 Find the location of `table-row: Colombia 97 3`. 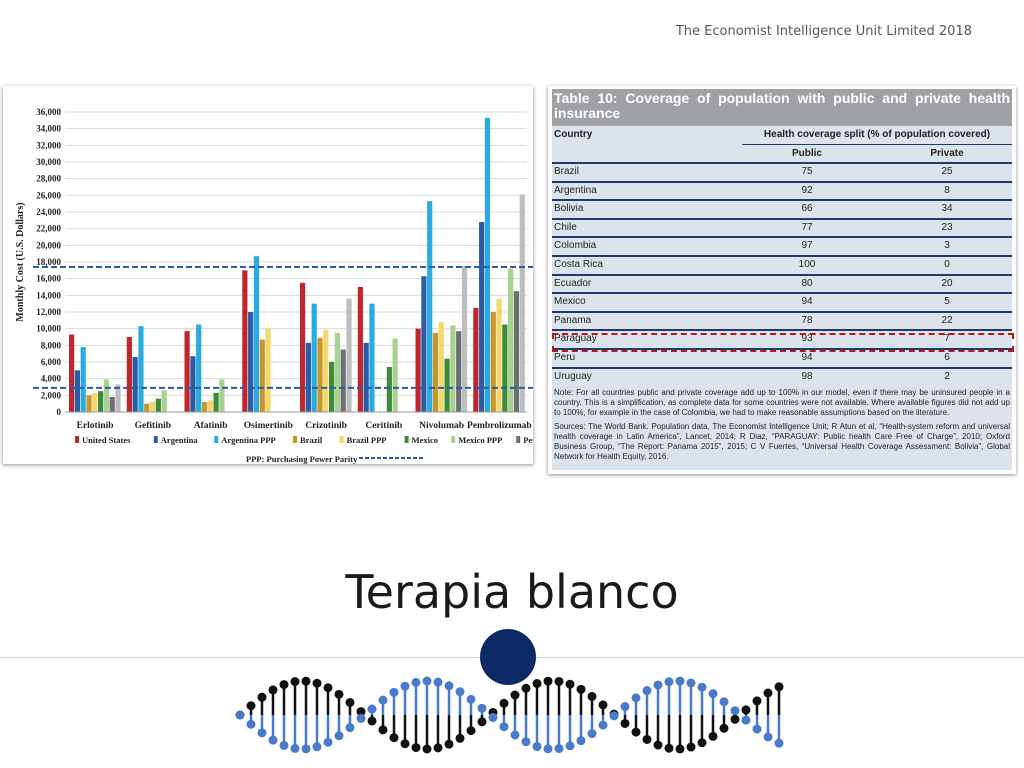

table-row: Colombia 97 3 is located at coordinates (782, 245).